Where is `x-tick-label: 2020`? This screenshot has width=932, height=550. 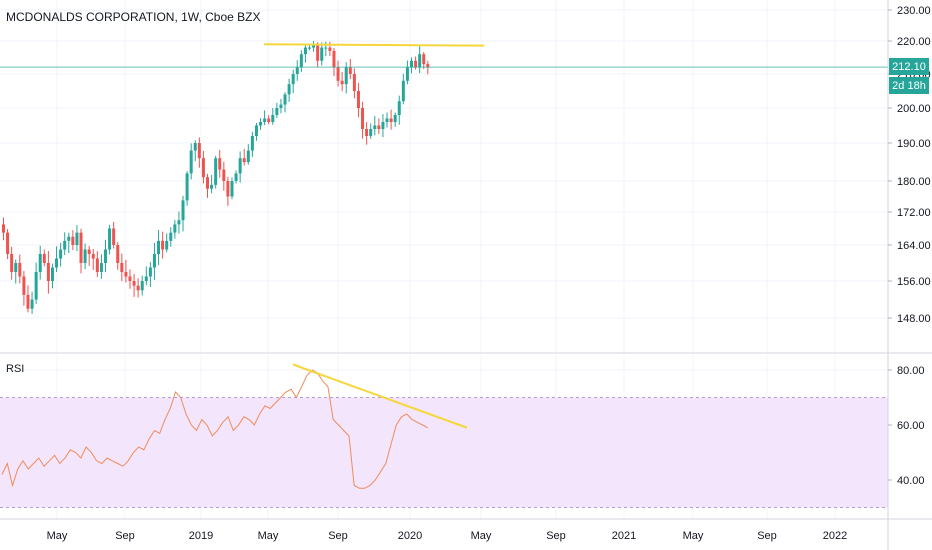
x-tick-label: 2020 is located at coordinates (410, 536).